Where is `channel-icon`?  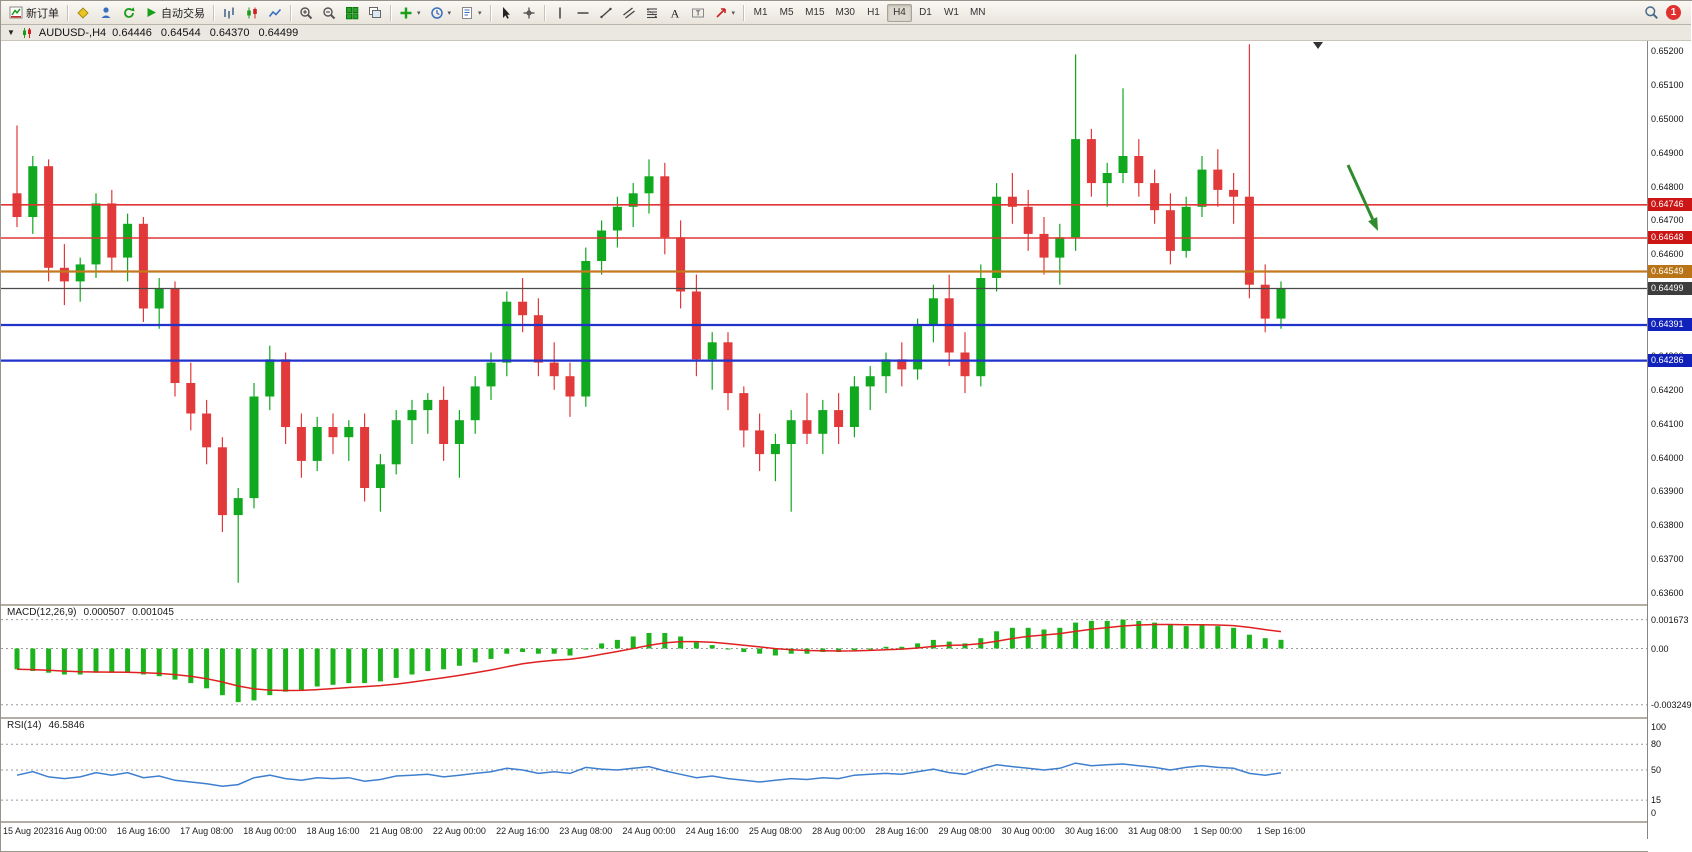
channel-icon is located at coordinates (628, 12).